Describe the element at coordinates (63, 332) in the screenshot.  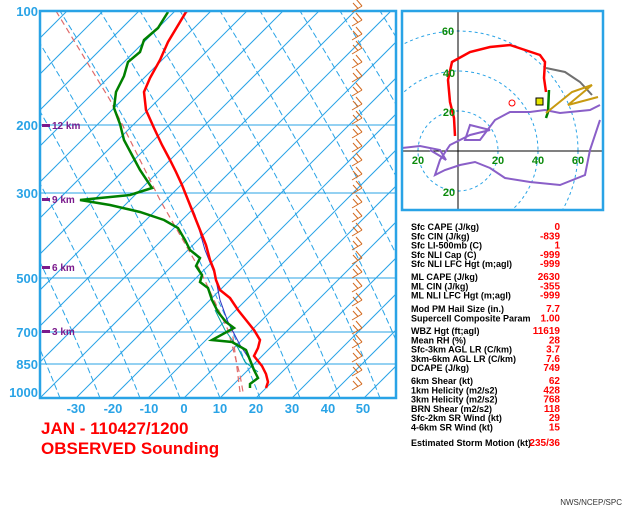
I see `height-label: 3 km` at that location.